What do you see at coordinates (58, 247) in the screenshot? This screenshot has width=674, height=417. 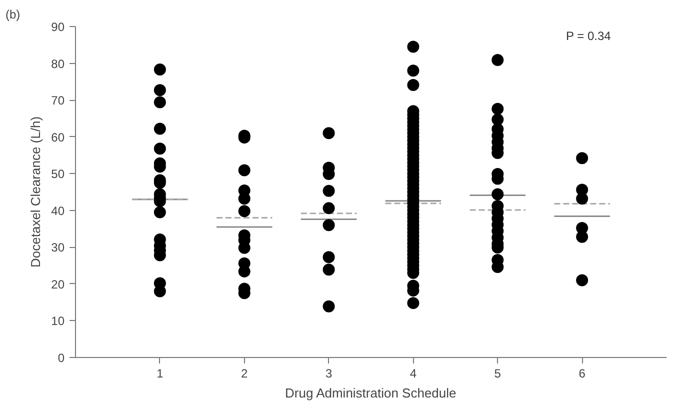 I see `y-tick-label: 30` at bounding box center [58, 247].